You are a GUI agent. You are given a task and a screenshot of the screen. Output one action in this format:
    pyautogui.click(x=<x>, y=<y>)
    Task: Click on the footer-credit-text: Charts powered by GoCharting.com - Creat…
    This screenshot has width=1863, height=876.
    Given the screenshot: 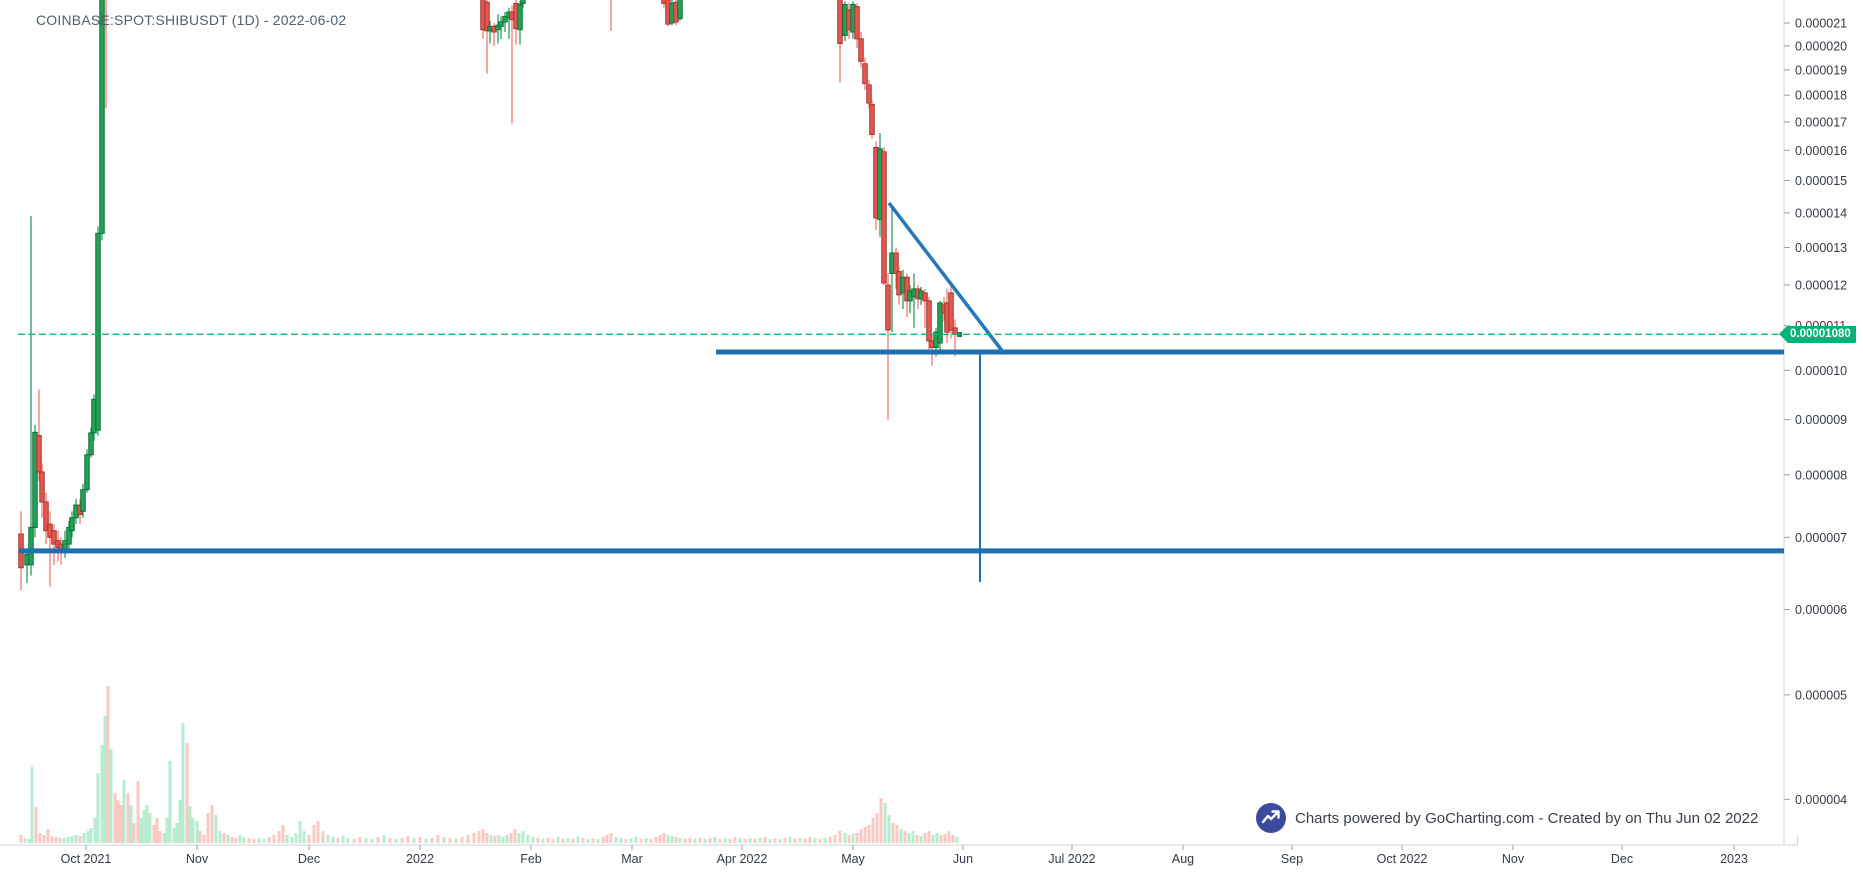 What is the action you would take?
    pyautogui.click(x=1527, y=818)
    